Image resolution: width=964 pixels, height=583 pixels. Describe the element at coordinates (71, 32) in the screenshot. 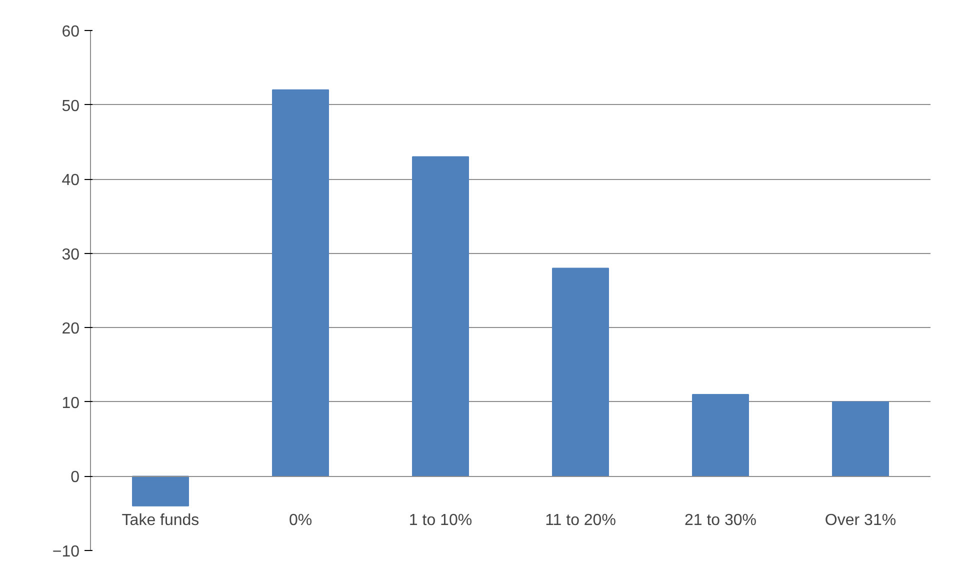

I see `y-tick-label: 60` at that location.